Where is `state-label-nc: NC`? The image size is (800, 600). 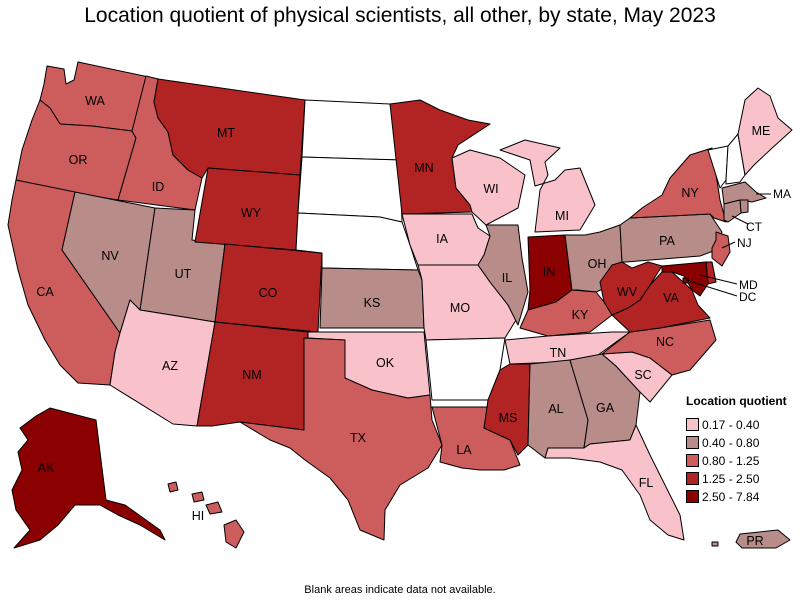 state-label-nc: NC is located at coordinates (665, 342).